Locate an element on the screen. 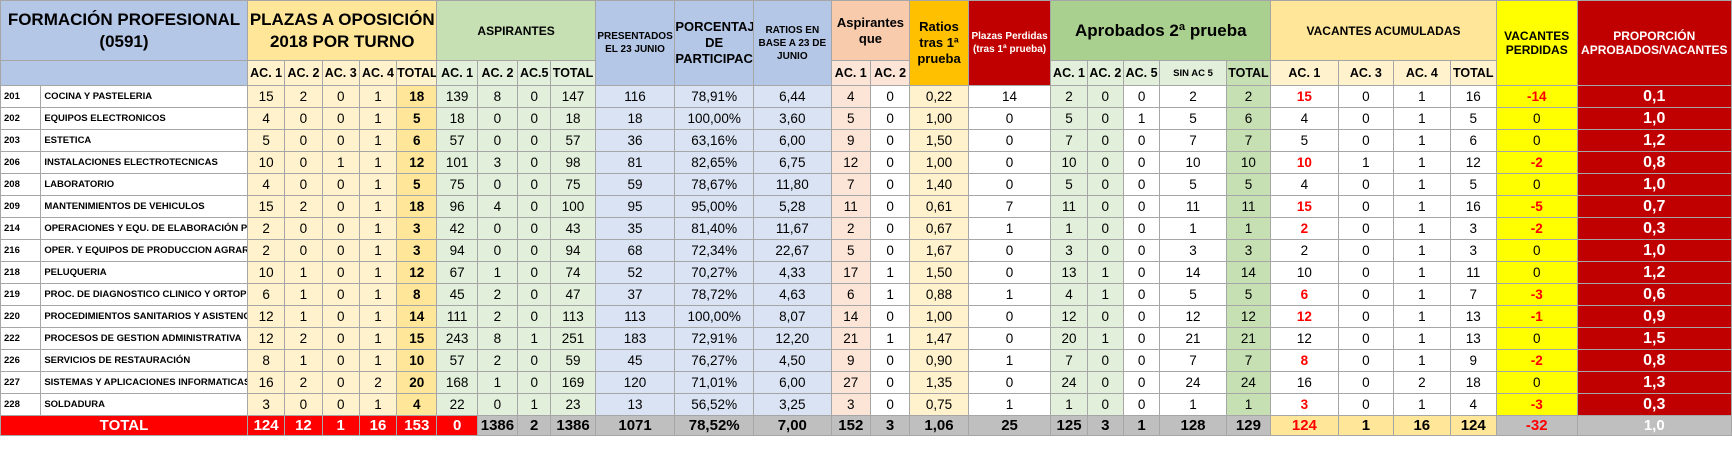 The image size is (1732, 451). cell-plazas-total: 18 is located at coordinates (417, 96).